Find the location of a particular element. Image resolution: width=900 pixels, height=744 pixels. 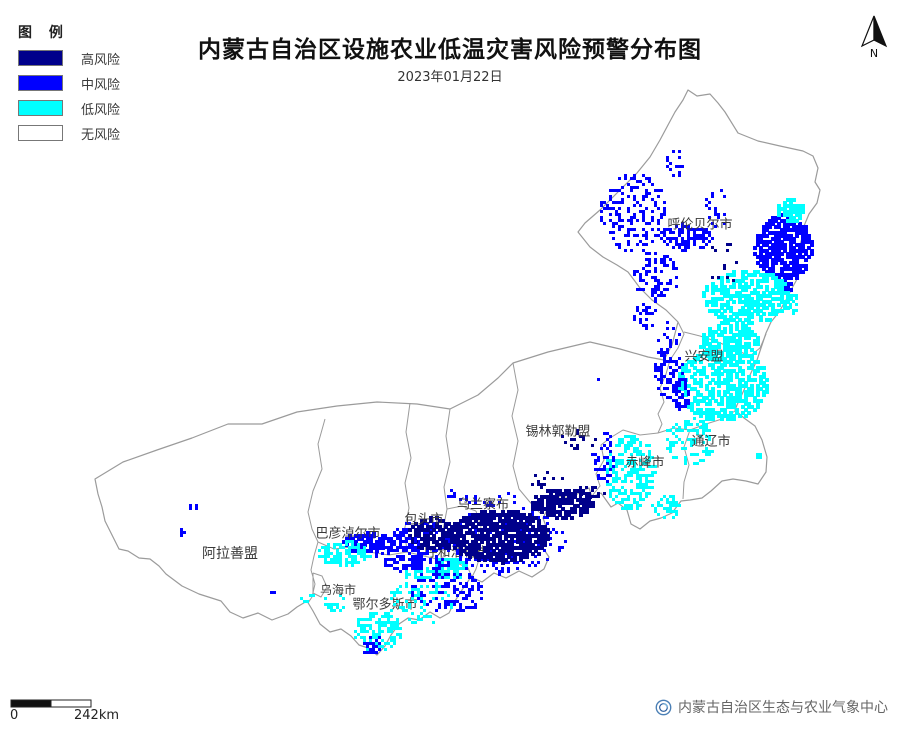

north-arrow-left is located at coordinates (867, 31).